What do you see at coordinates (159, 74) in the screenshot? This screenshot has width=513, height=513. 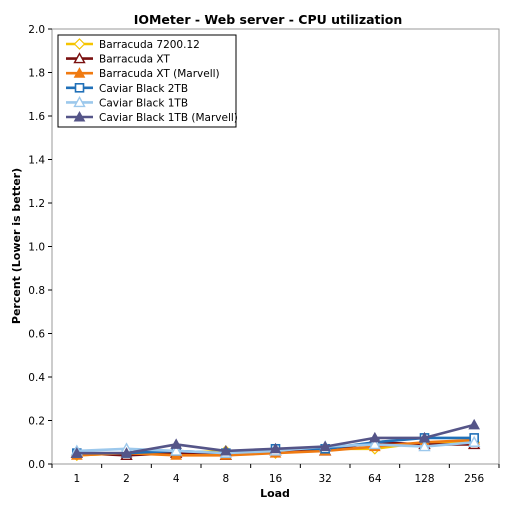 I see `legend-label: Barracuda XT (Marvell)` at bounding box center [159, 74].